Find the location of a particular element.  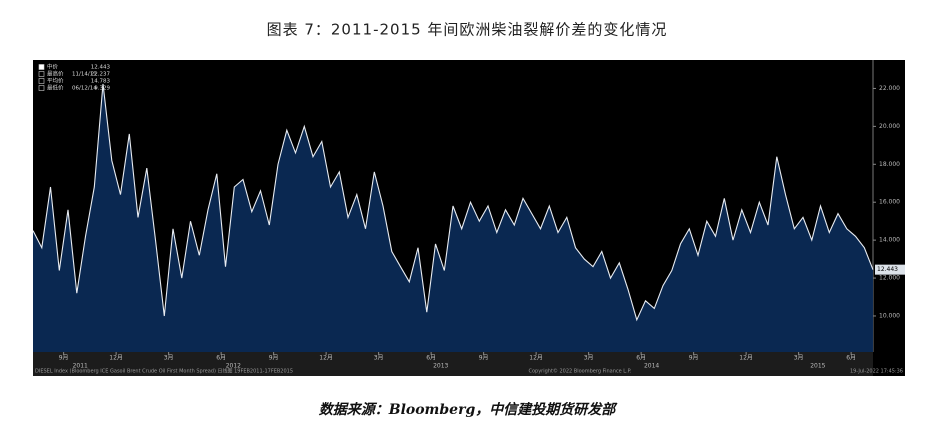

legend-value: 14.783 is located at coordinates (101, 82).